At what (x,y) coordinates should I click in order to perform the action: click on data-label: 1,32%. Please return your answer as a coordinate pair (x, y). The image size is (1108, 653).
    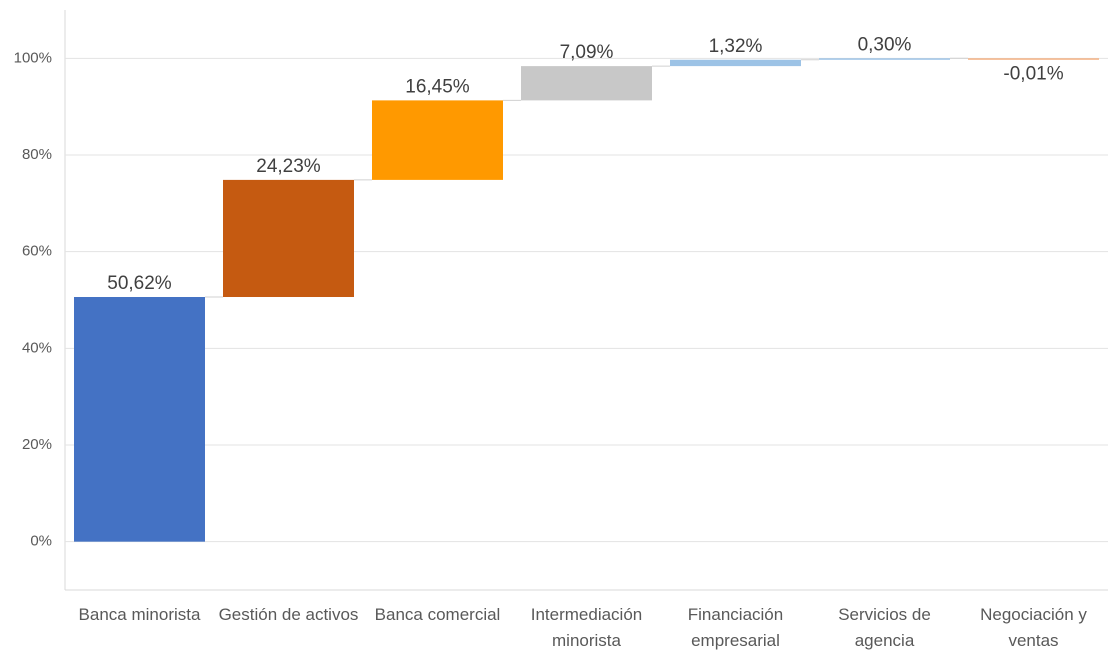
    Looking at the image, I should click on (736, 46).